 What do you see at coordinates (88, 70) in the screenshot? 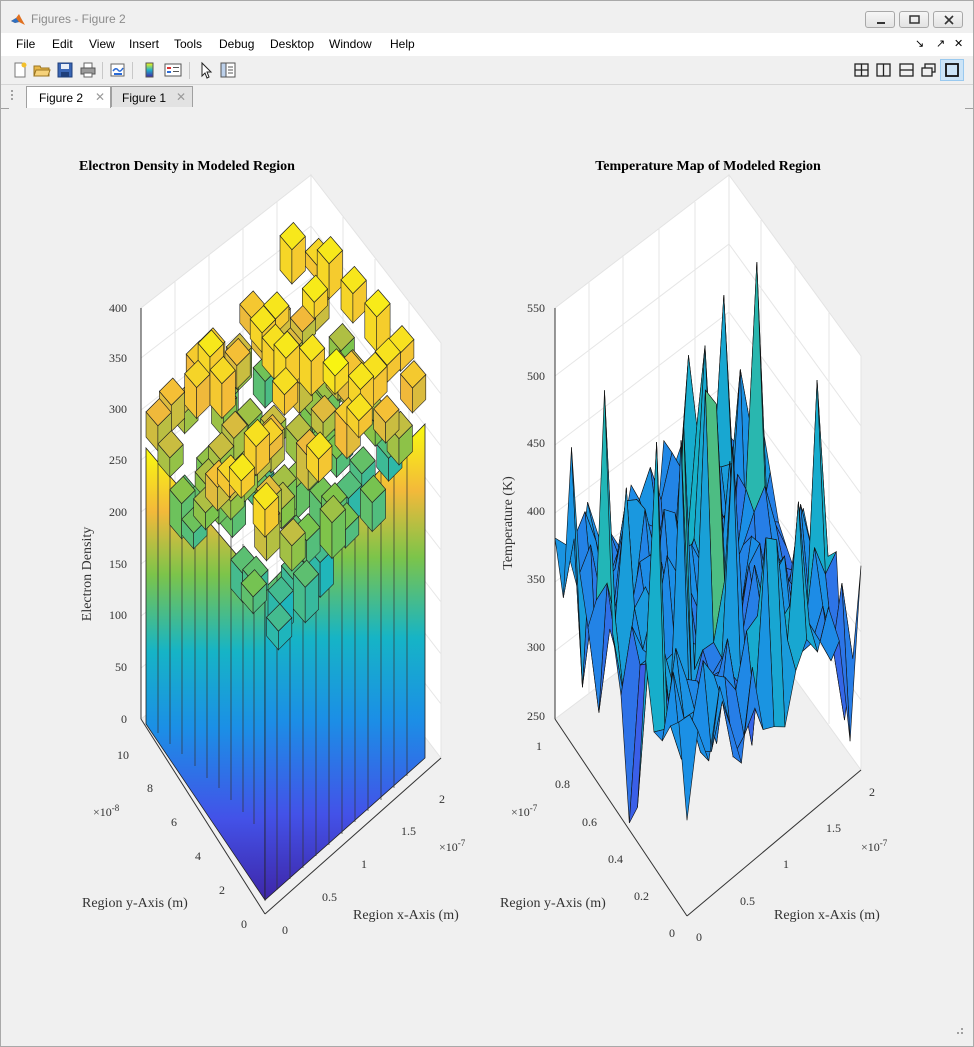
I see `print-icon` at bounding box center [88, 70].